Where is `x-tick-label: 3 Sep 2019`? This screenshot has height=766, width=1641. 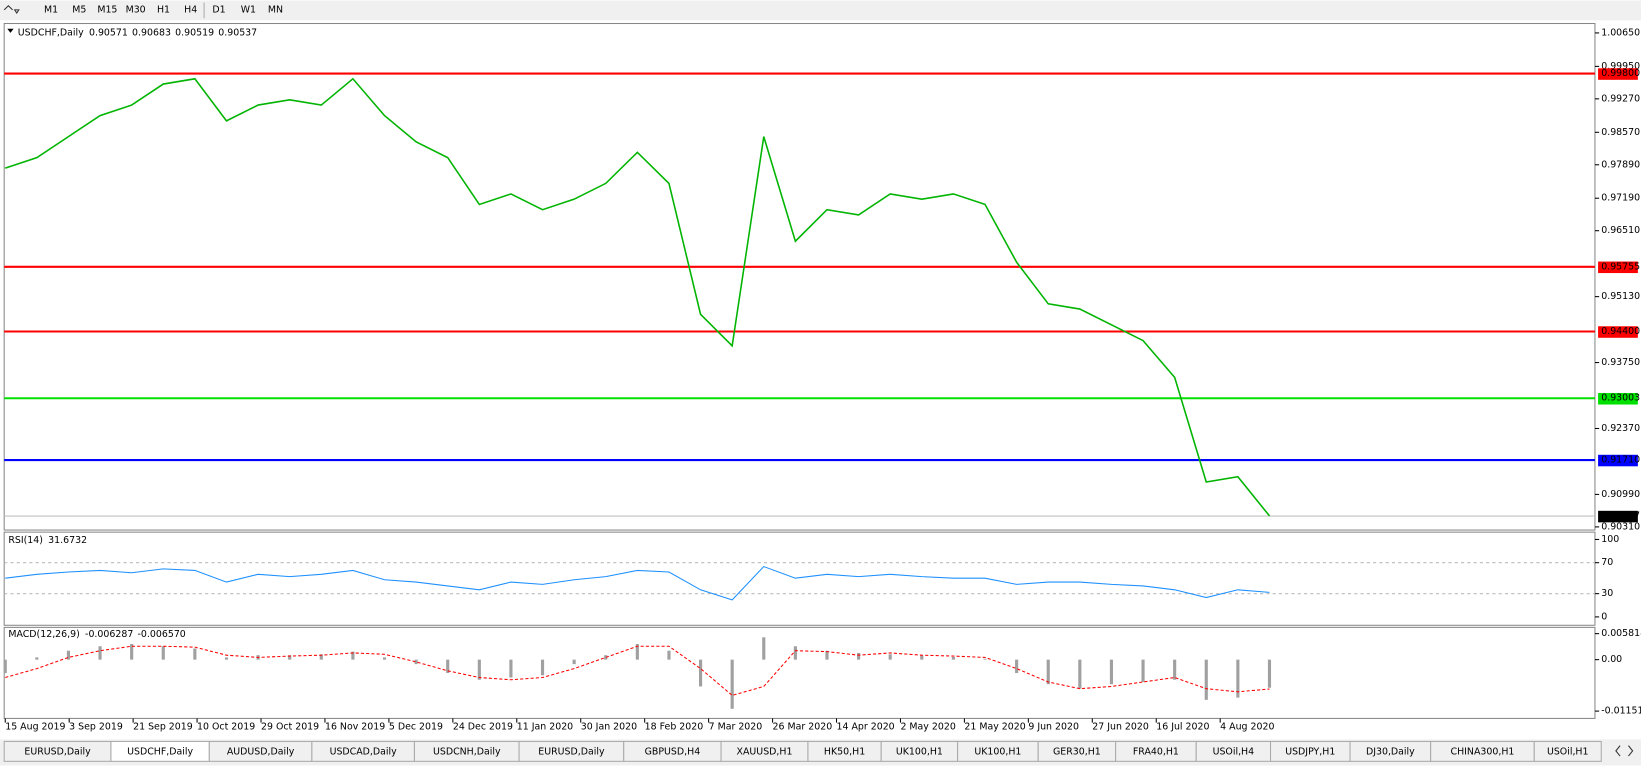
x-tick-label: 3 Sep 2019 is located at coordinates (96, 726).